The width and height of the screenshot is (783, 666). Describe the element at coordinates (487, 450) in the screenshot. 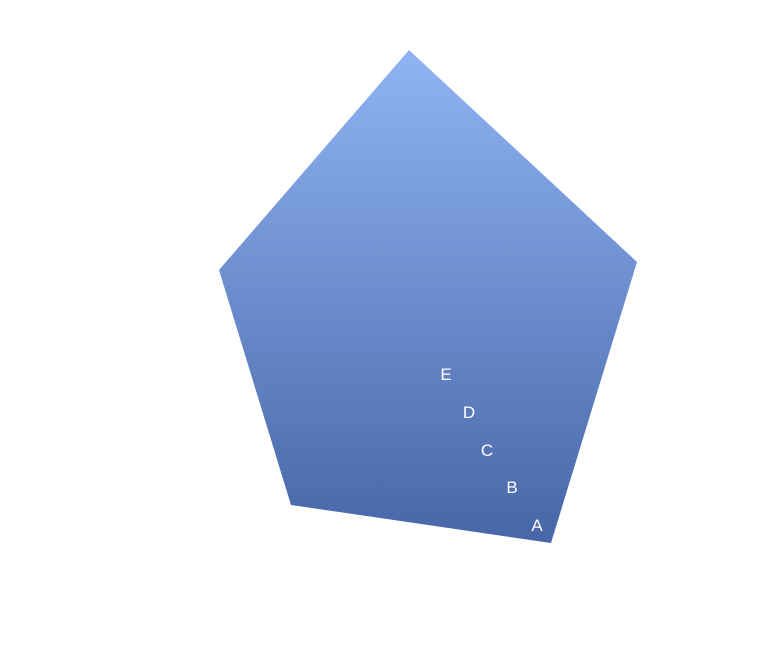

I see `label-c: C` at that location.